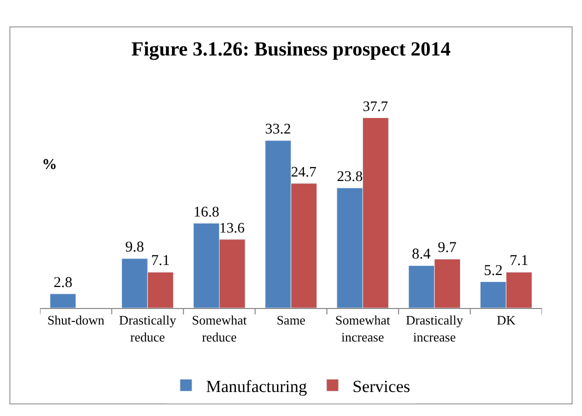 The width and height of the screenshot is (582, 416). What do you see at coordinates (257, 386) in the screenshot?
I see `legend-label: Manufacturing` at bounding box center [257, 386].